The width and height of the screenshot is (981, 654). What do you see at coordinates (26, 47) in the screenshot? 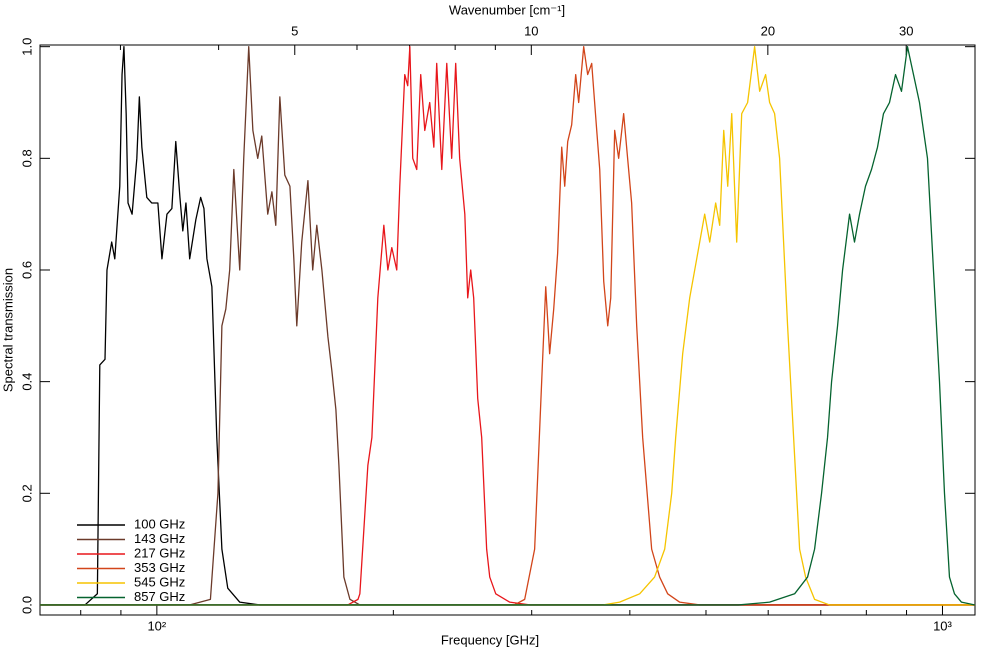
I see `y-tick-label: 1.0` at bounding box center [26, 47].